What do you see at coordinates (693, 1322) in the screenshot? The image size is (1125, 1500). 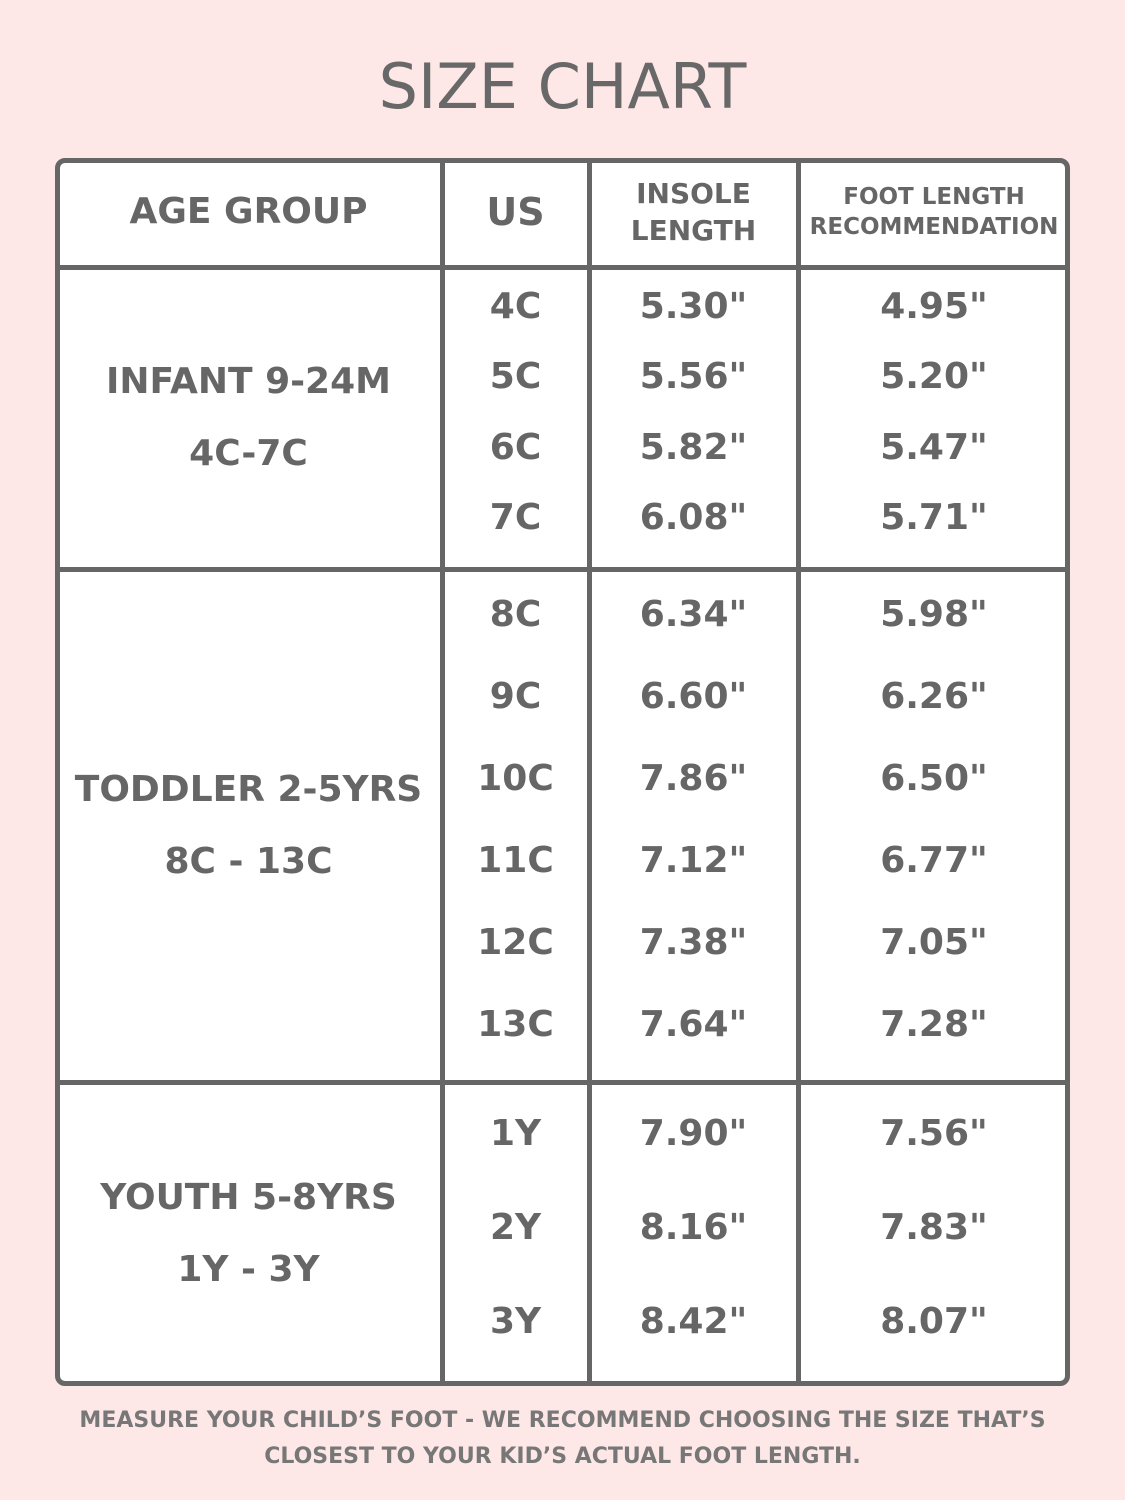 I see `table-cell: 8.42"` at bounding box center [693, 1322].